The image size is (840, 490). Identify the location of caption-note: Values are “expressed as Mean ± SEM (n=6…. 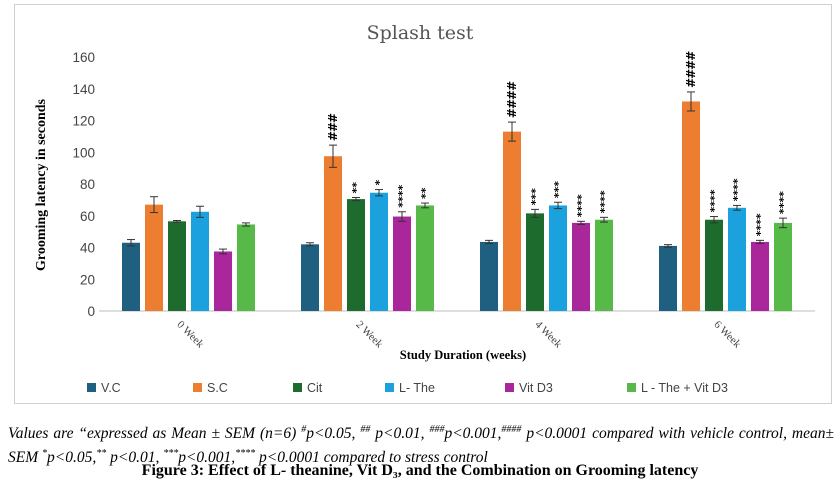
(421, 444).